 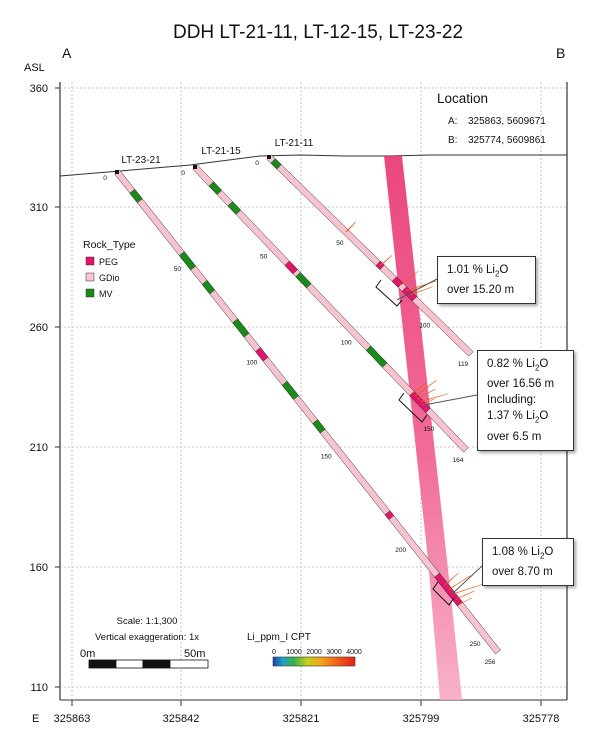 What do you see at coordinates (301, 719) in the screenshot?
I see `x-tick-label: 325821` at bounding box center [301, 719].